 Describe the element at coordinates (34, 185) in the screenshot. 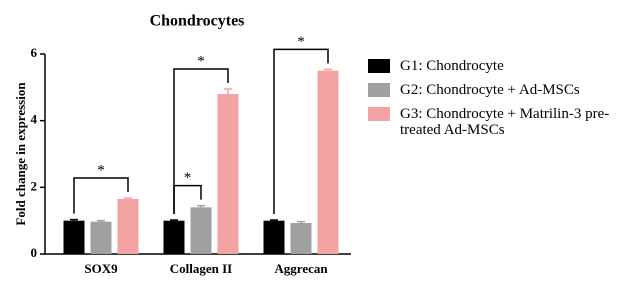

I see `y-tick-label: 2` at that location.